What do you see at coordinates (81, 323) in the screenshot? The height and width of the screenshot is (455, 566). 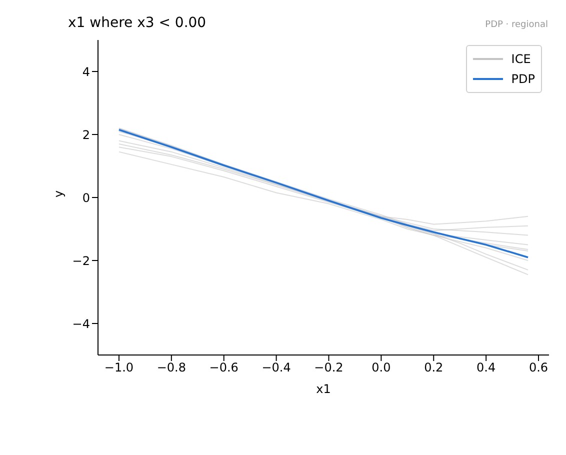 I see `y-tick-label: −4` at bounding box center [81, 323].